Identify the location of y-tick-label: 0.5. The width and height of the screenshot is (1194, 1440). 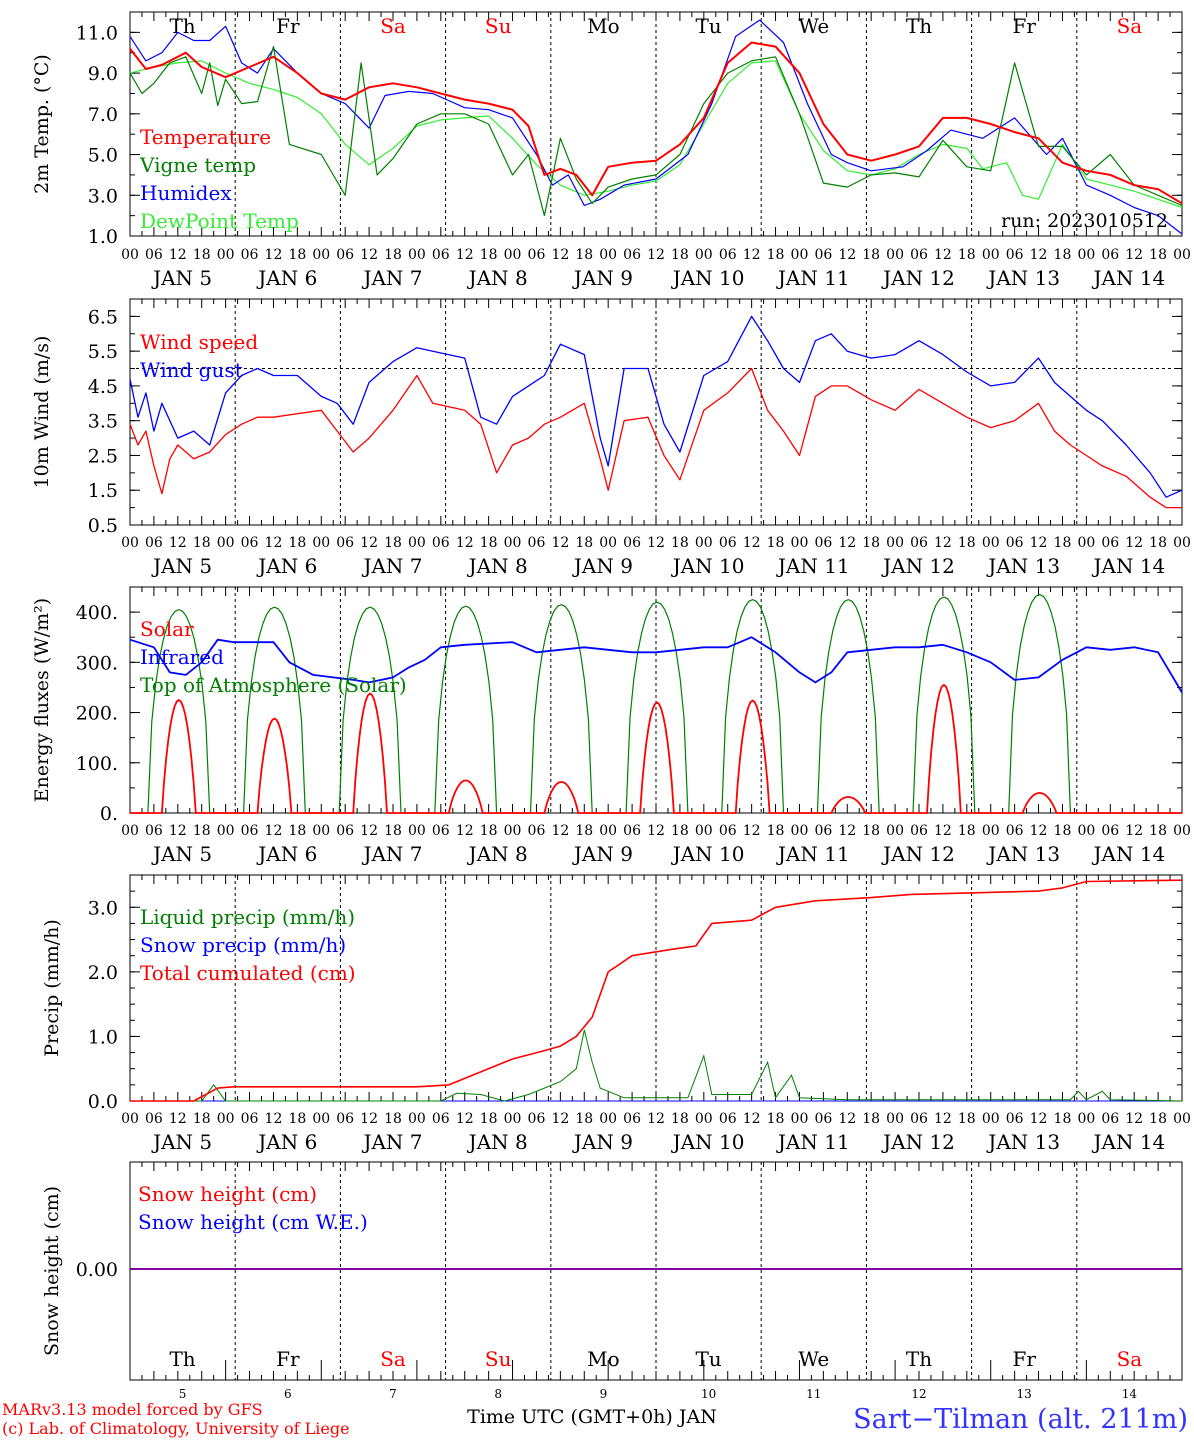
(103, 526).